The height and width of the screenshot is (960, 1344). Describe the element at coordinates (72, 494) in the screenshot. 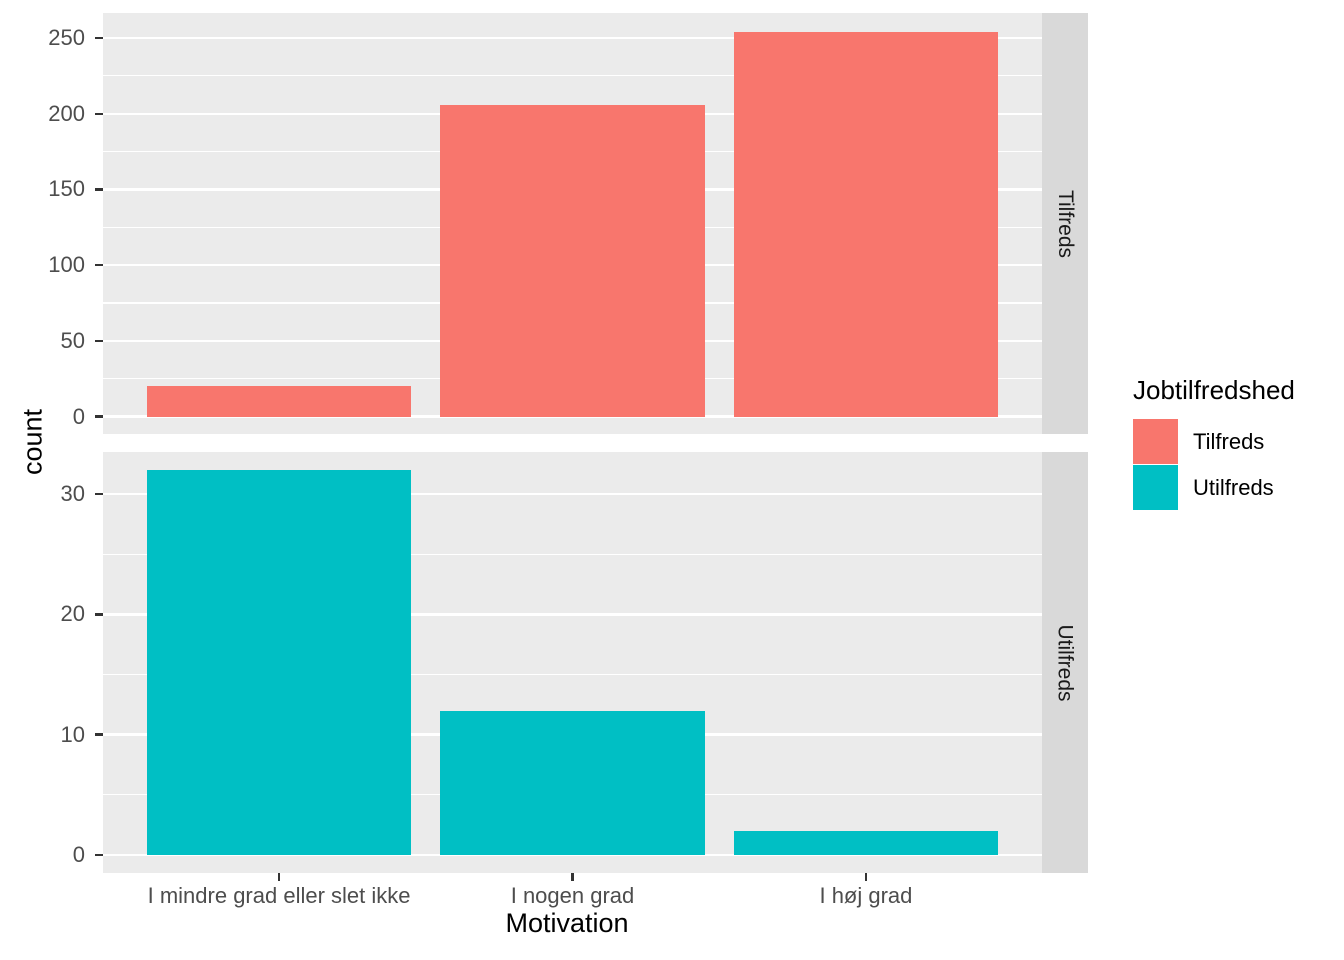

I see `y-tick-label: 30` at that location.